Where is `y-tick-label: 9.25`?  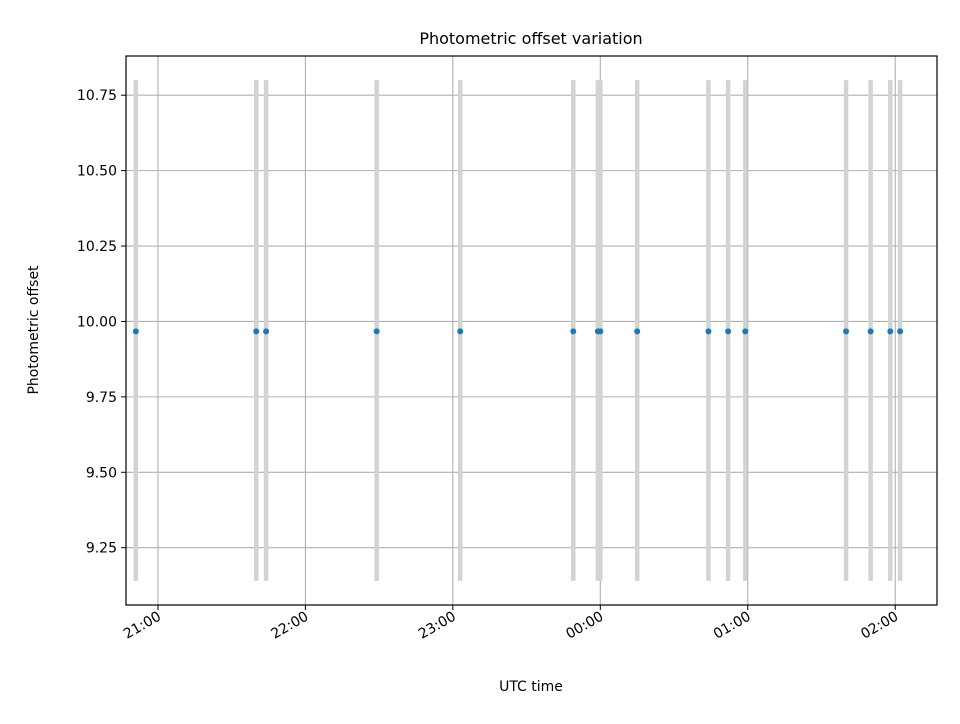 y-tick-label: 9.25 is located at coordinates (101, 549).